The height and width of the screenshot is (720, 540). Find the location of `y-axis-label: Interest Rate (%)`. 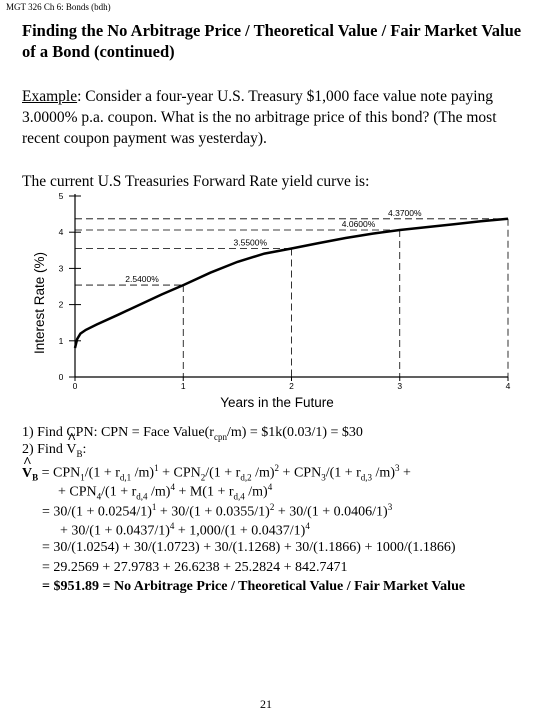

y-axis-label: Interest Rate (%) is located at coordinates (39, 303).